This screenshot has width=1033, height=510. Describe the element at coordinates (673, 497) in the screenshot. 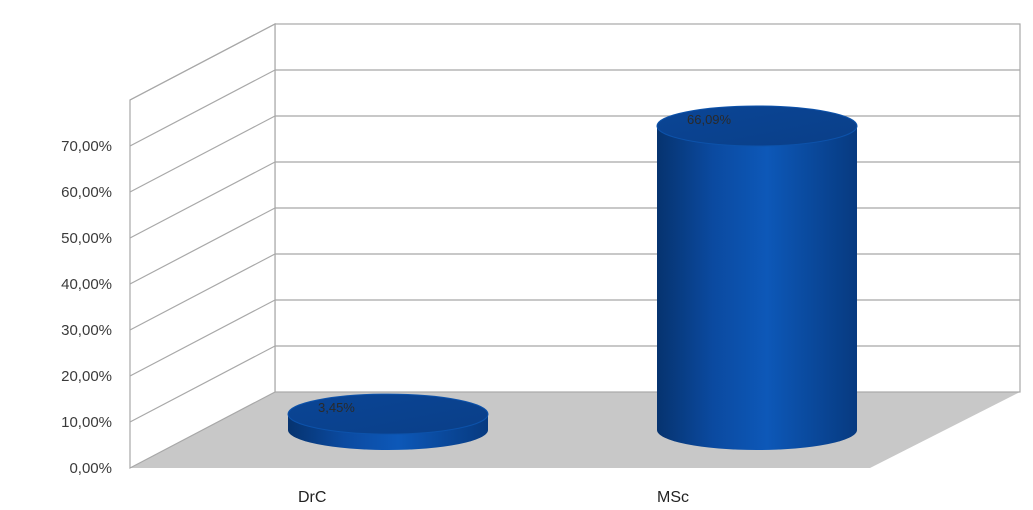

I see `x-category-label: MSc` at that location.